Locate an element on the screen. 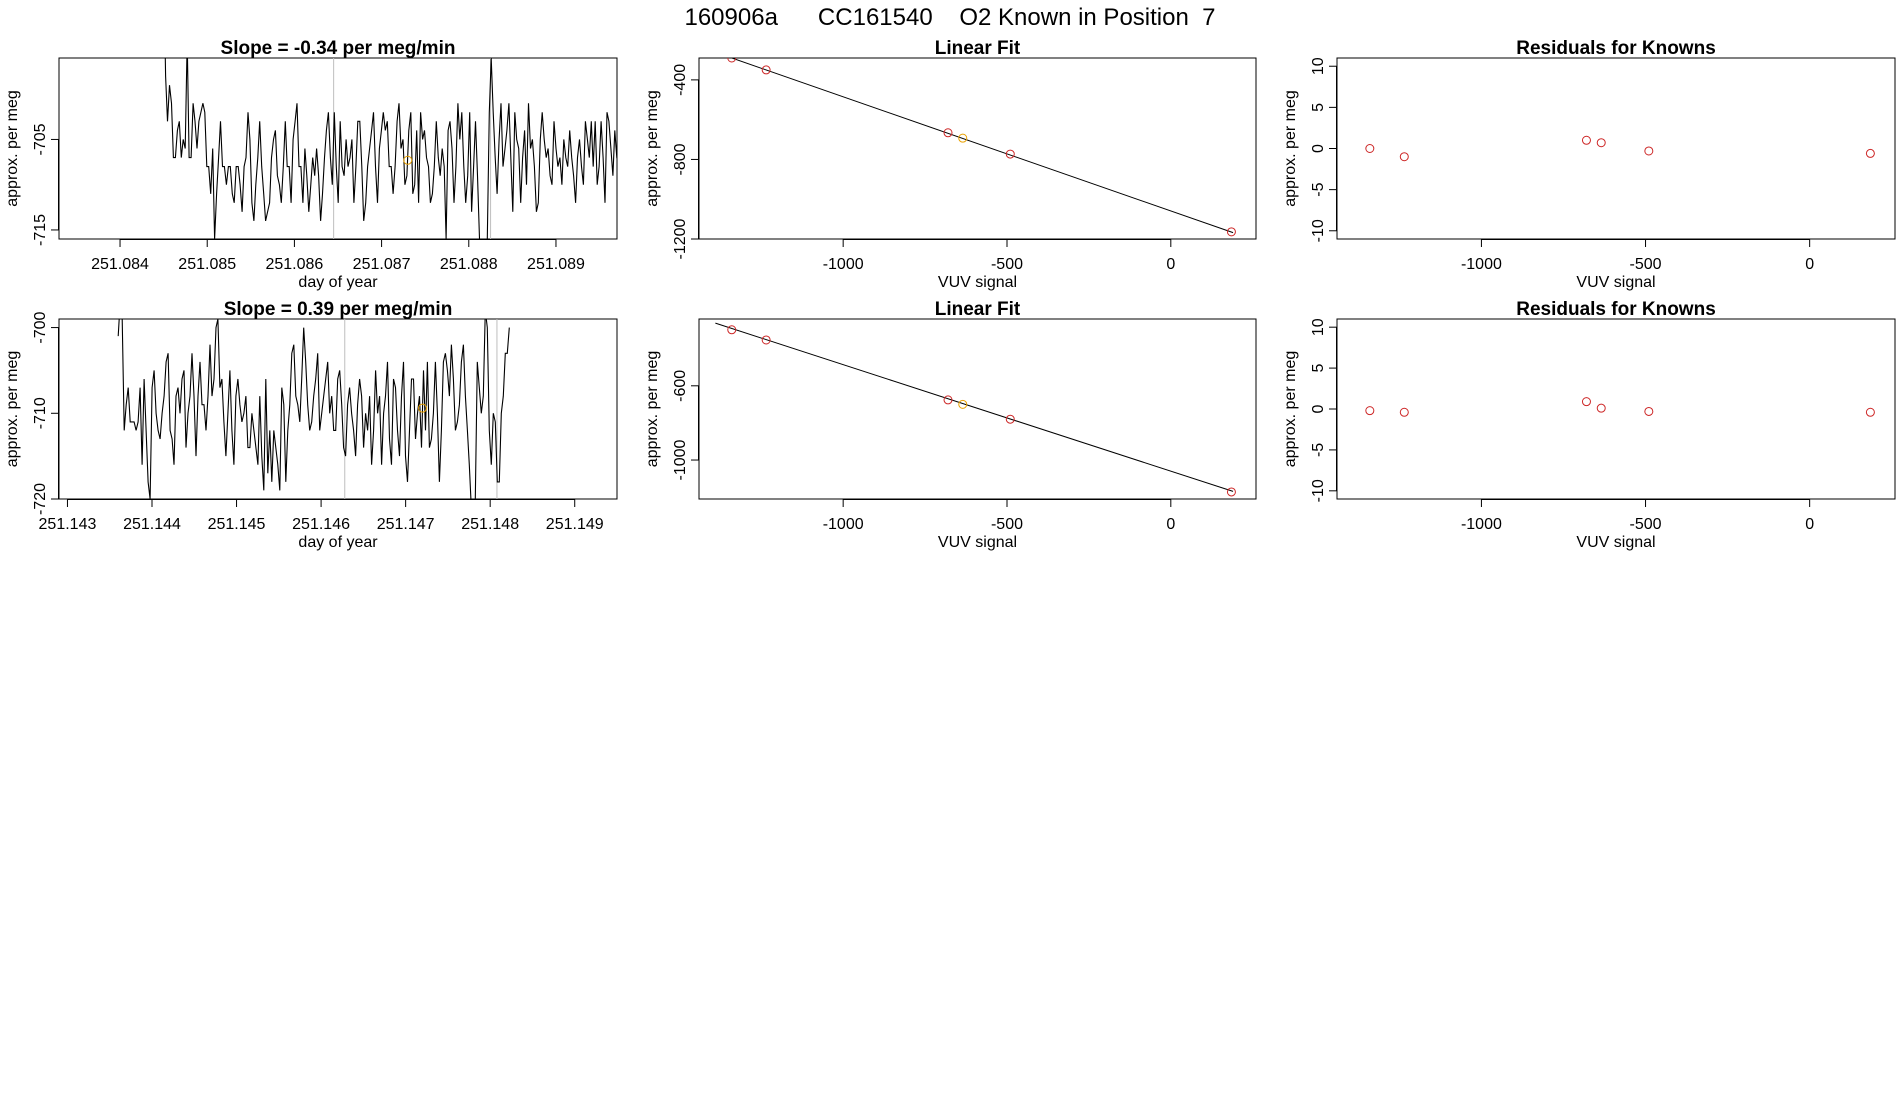 The width and height of the screenshot is (1900, 1100). trace-bottom-y-tick-label: -700 is located at coordinates (40, 327).